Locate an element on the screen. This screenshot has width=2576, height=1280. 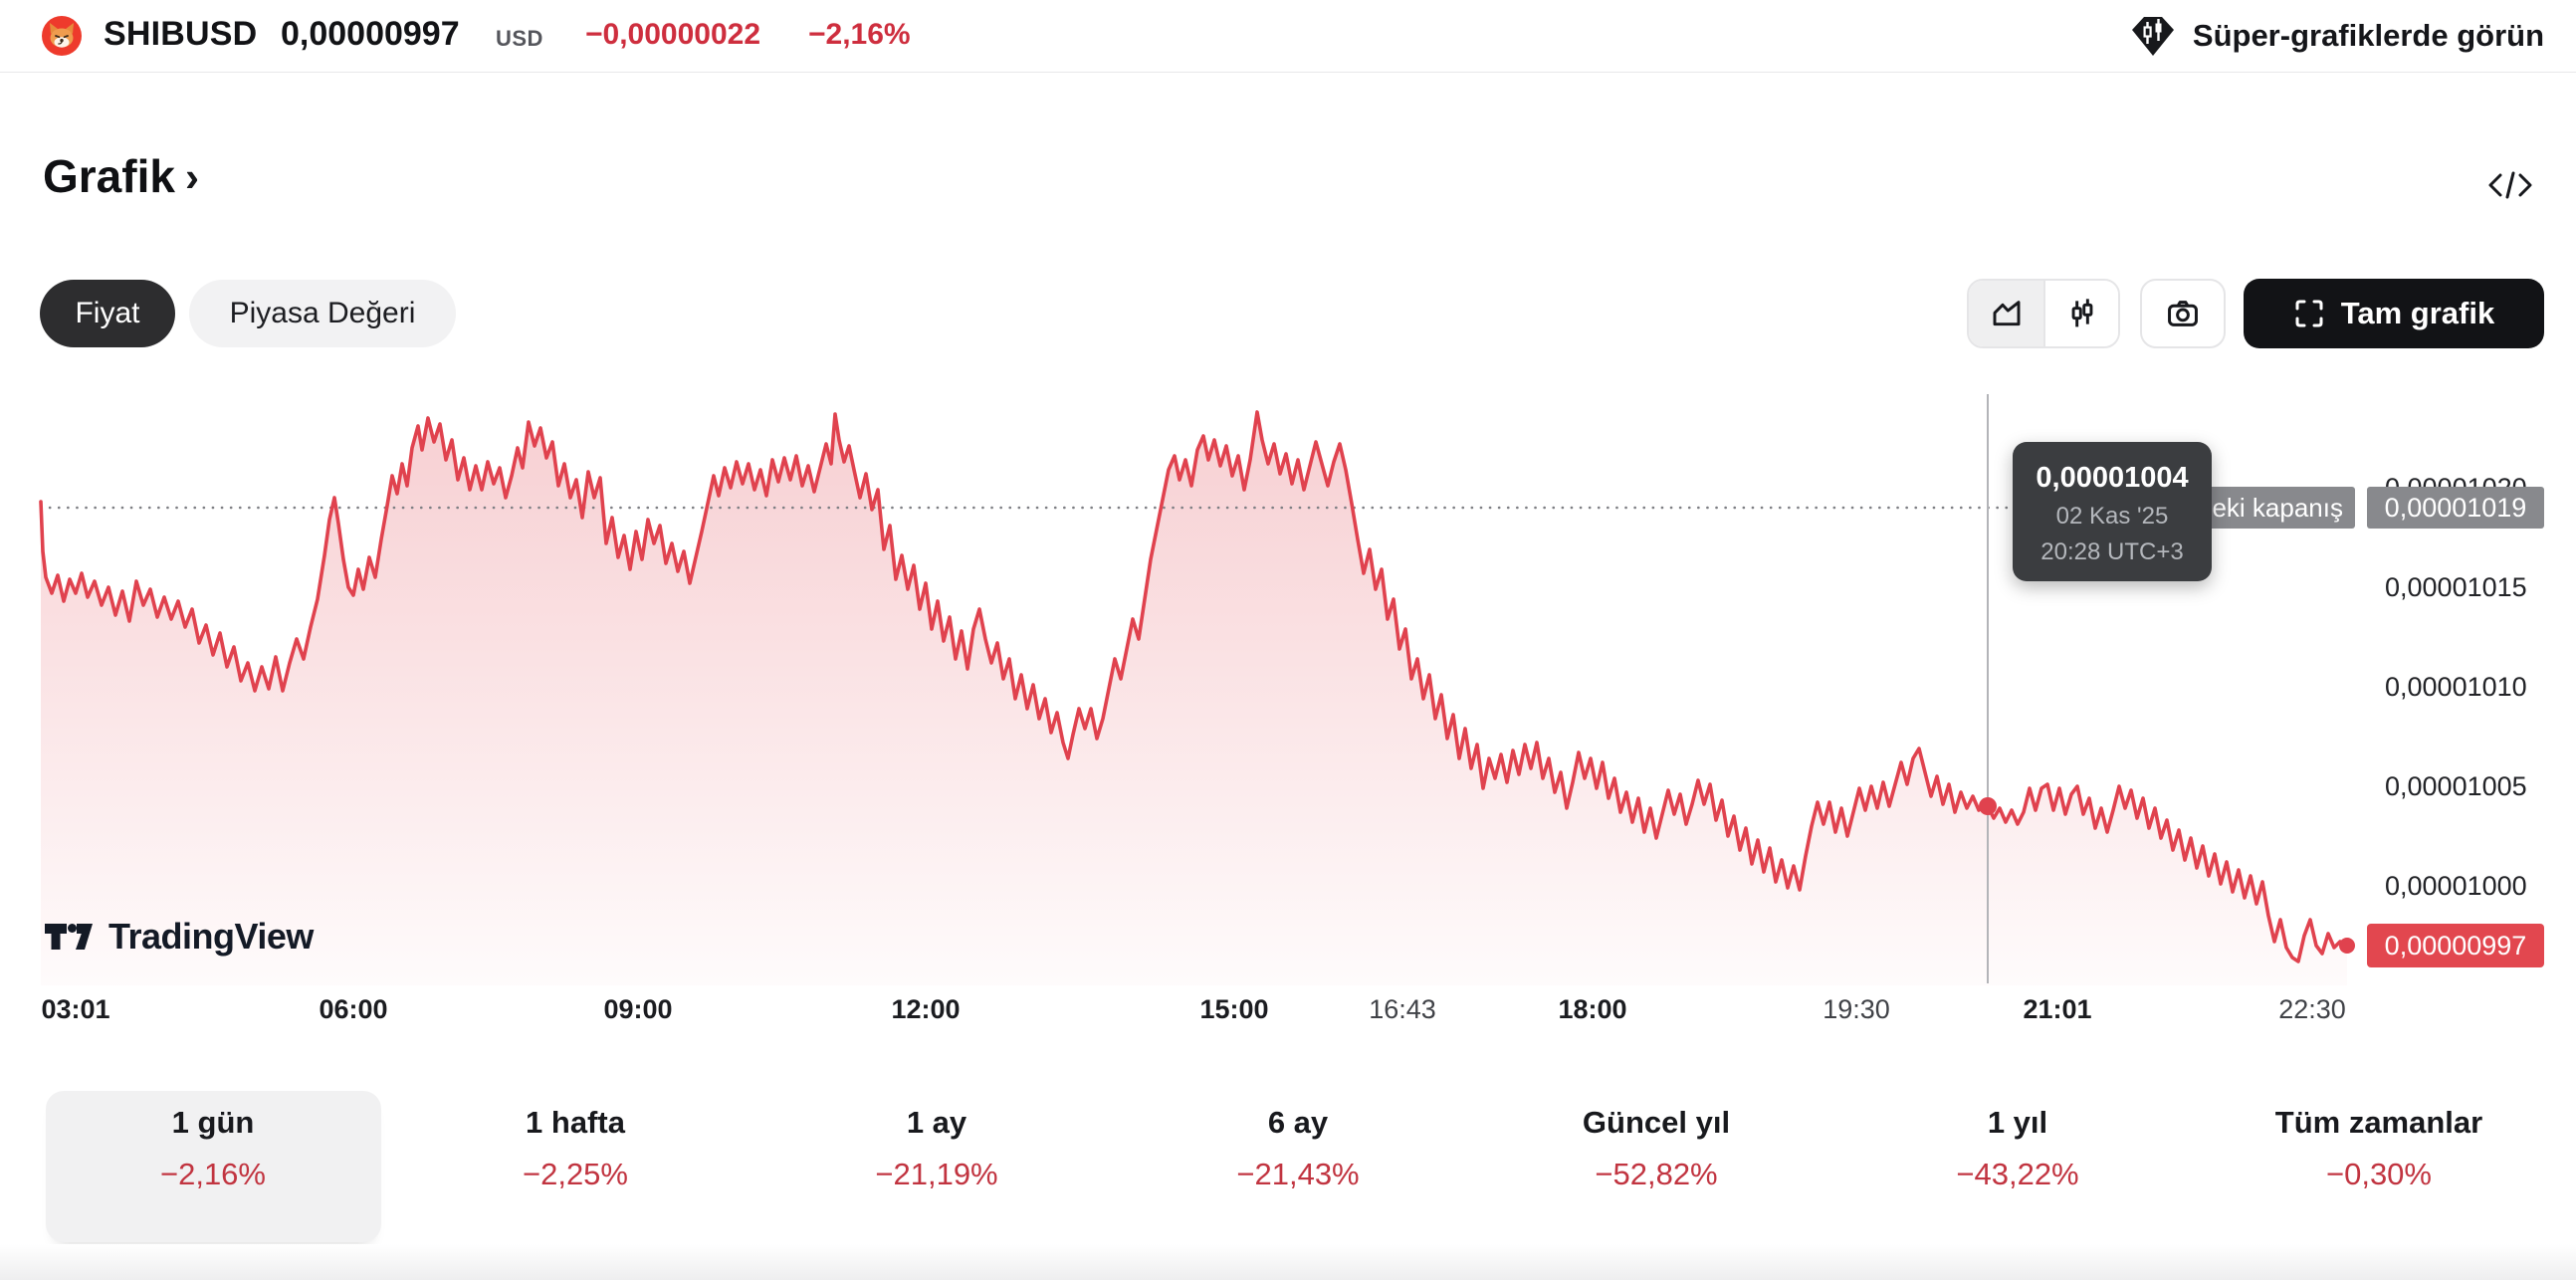
price-change: −0,00000022 is located at coordinates (673, 34).